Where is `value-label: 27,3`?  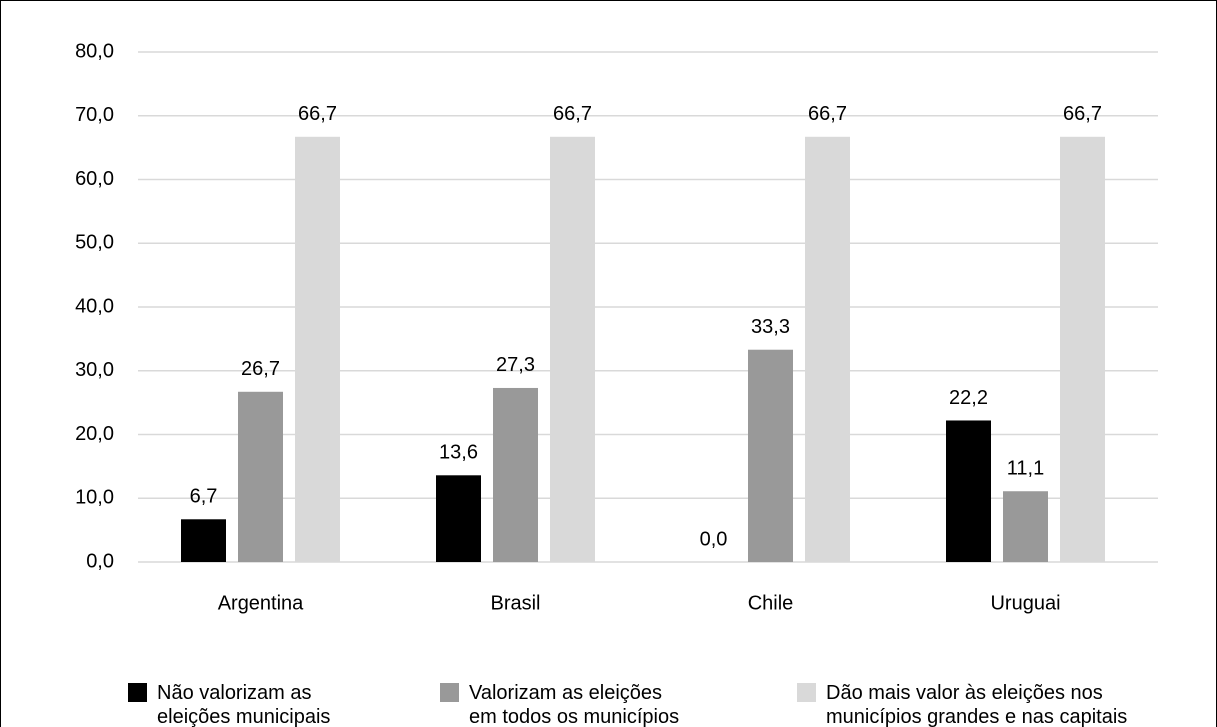 value-label: 27,3 is located at coordinates (515, 365).